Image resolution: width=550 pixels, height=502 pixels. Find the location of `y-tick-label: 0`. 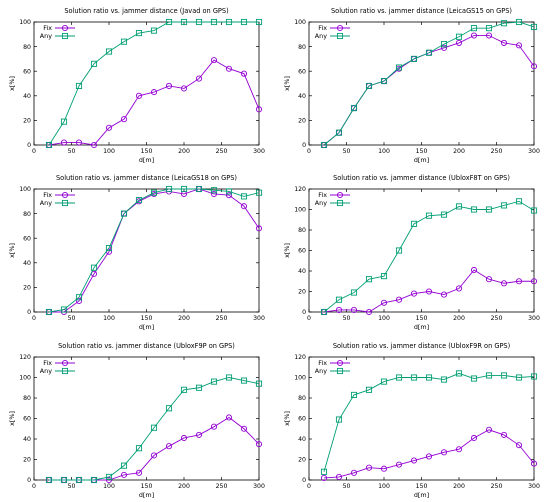

y-tick-label: 0 is located at coordinates (29, 312).